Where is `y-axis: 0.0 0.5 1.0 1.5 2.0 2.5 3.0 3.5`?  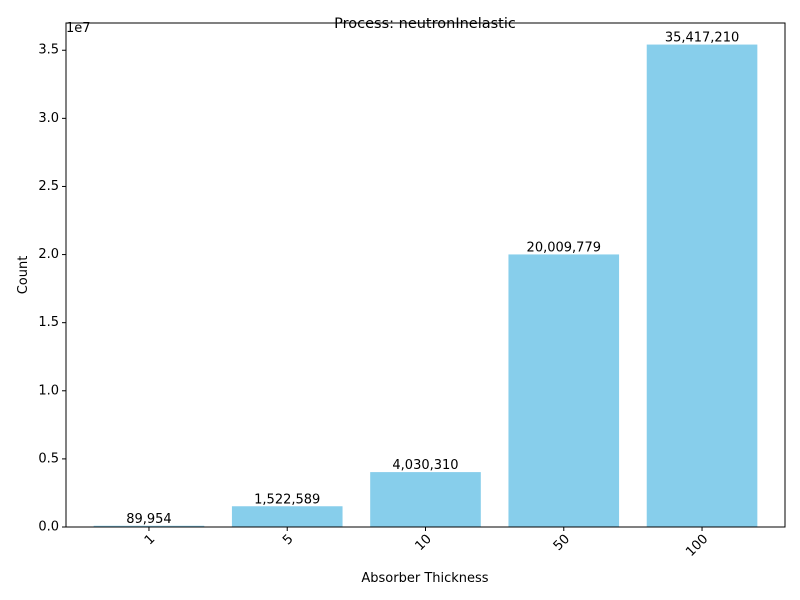 y-axis: 0.0 0.5 1.0 1.5 2.0 2.5 3.0 3.5 is located at coordinates (52, 289).